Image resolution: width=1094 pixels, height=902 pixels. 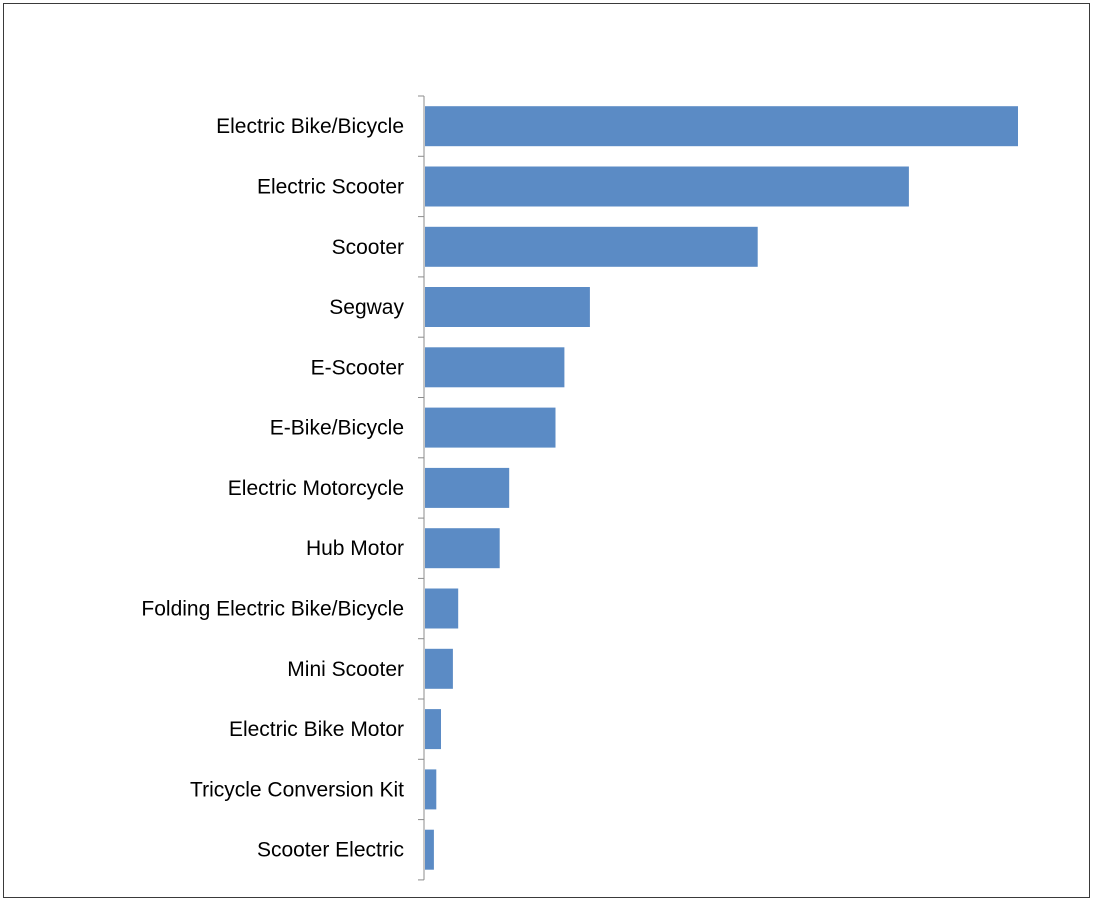 I want to click on category-label: Electric Bike Motor, so click(x=316, y=729).